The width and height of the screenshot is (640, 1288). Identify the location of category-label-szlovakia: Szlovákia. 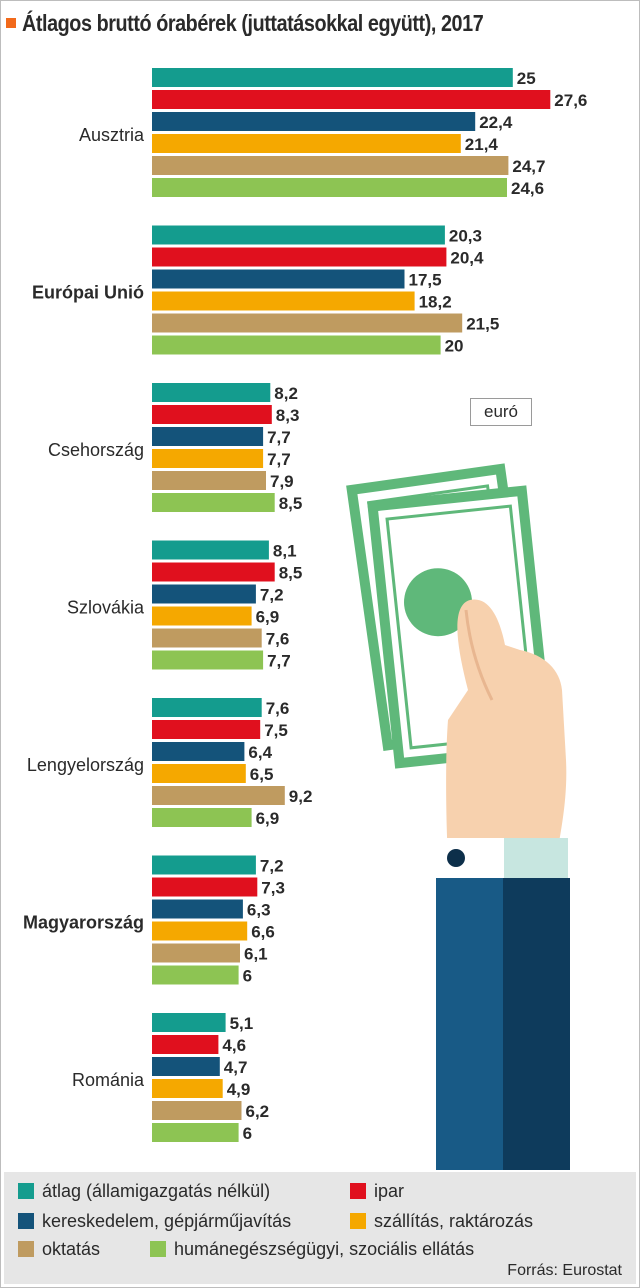
(106, 608).